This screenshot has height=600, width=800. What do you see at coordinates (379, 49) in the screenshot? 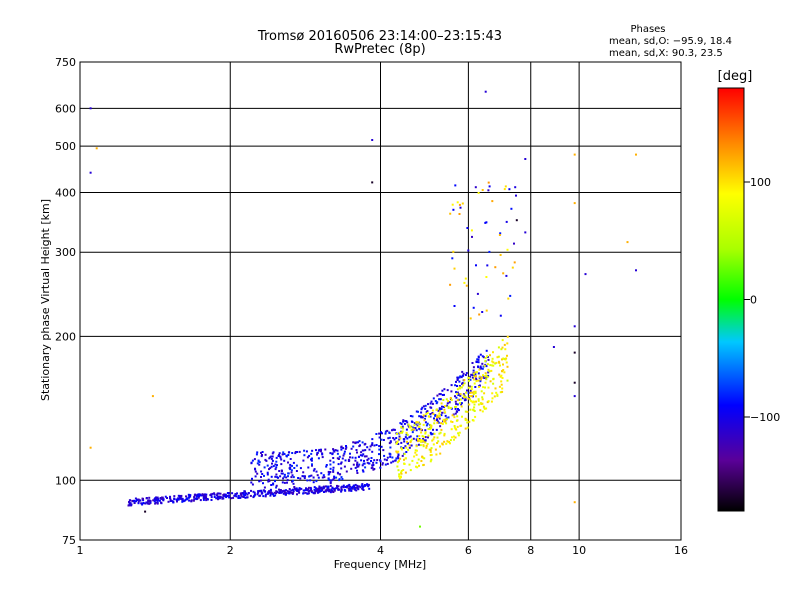
I see `chart-subtitle: RwPretec (8p)` at bounding box center [379, 49].